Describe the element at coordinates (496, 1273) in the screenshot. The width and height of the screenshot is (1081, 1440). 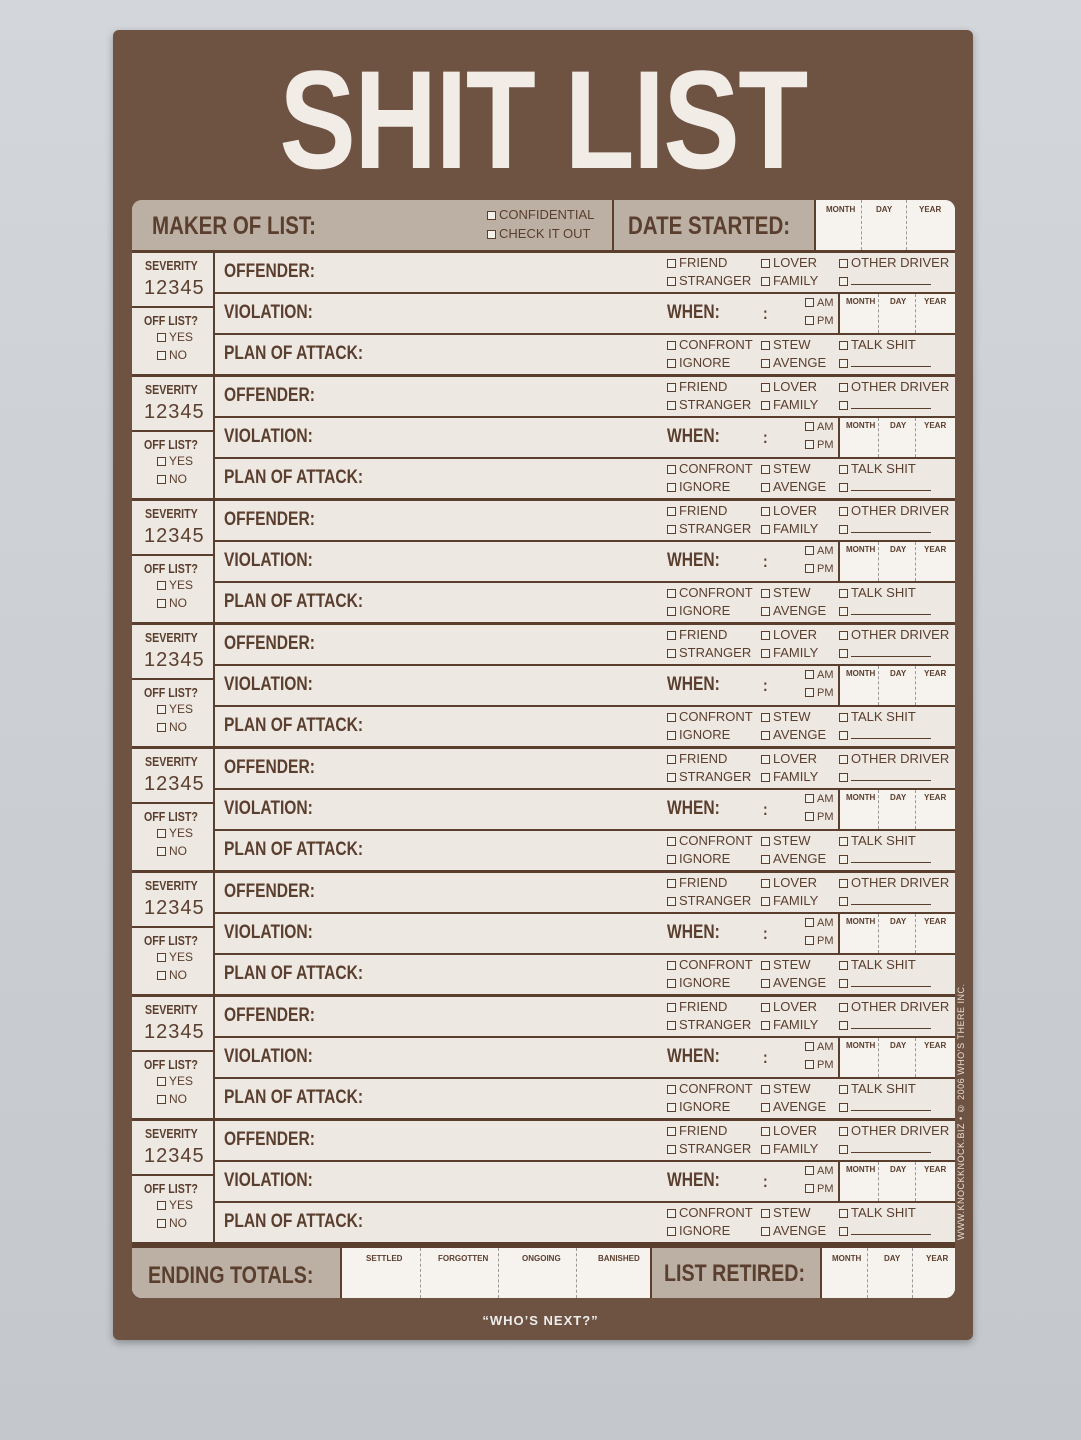
I see `totals-field: SETTLED FORGOTTEN ONGOING BANISHED` at that location.